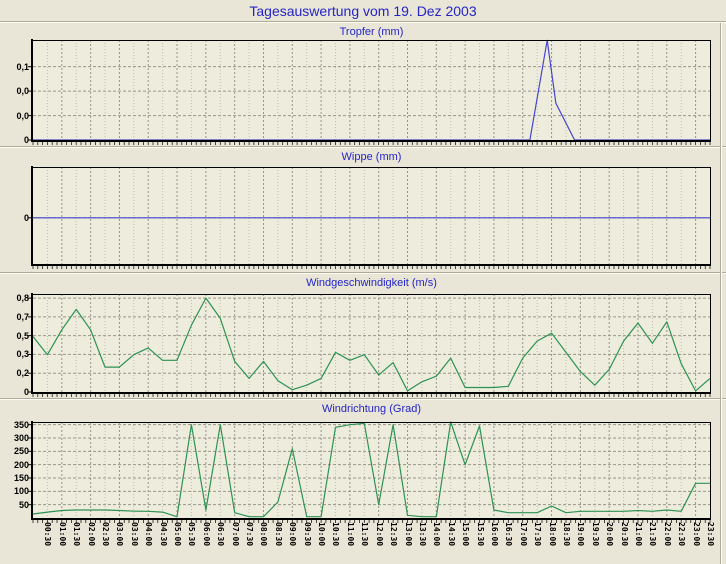 This screenshot has height=564, width=726. What do you see at coordinates (206, 534) in the screenshot?
I see `x-axis-label: 06:00` at bounding box center [206, 534].